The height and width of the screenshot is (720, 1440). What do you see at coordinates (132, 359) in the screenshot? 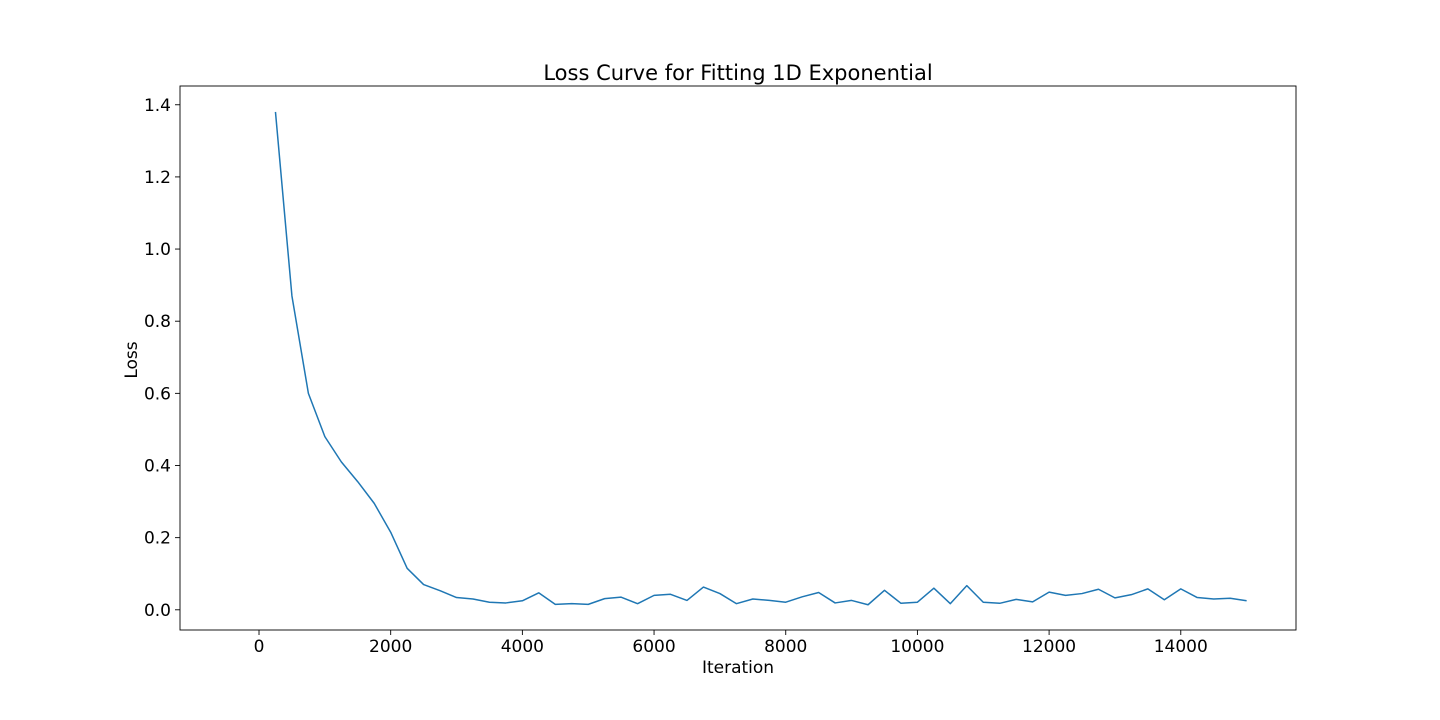
I see `y-axis-label: Loss` at bounding box center [132, 359].